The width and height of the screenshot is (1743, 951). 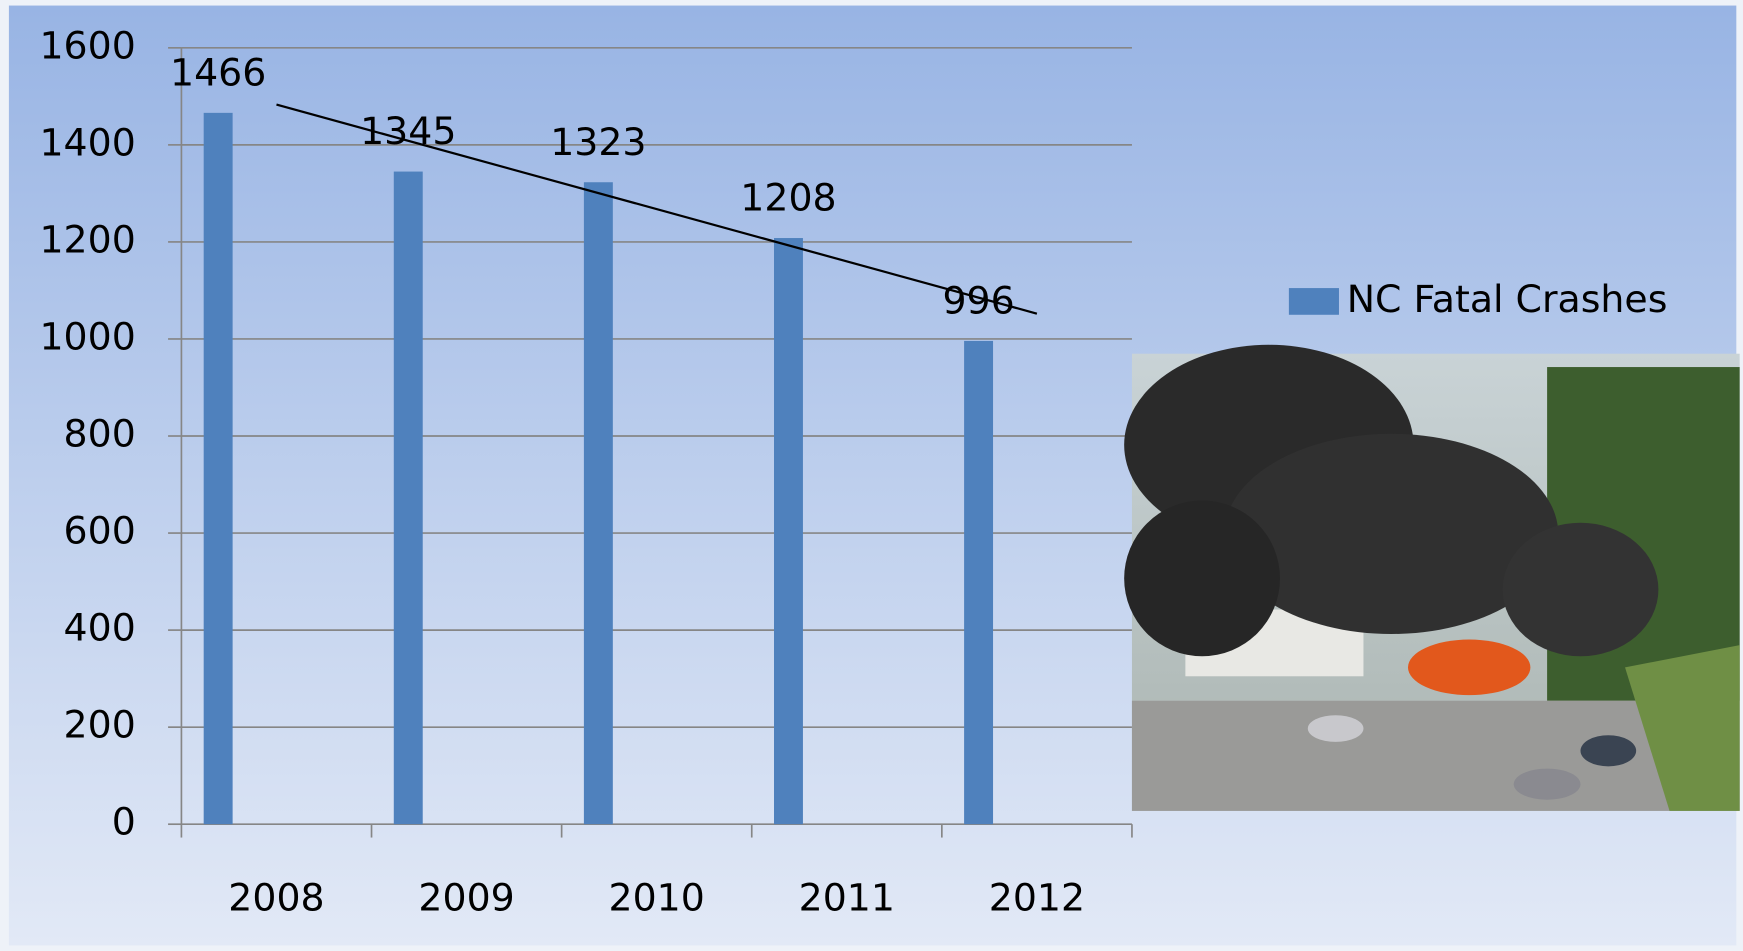 I want to click on y-tick-label: 0, so click(x=124, y=822).